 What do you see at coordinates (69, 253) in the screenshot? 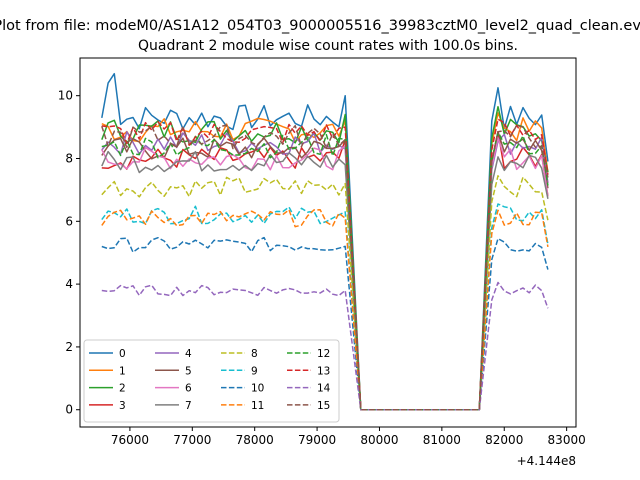
I see `y-axis: 0 2 4 6 8 10` at bounding box center [69, 253].